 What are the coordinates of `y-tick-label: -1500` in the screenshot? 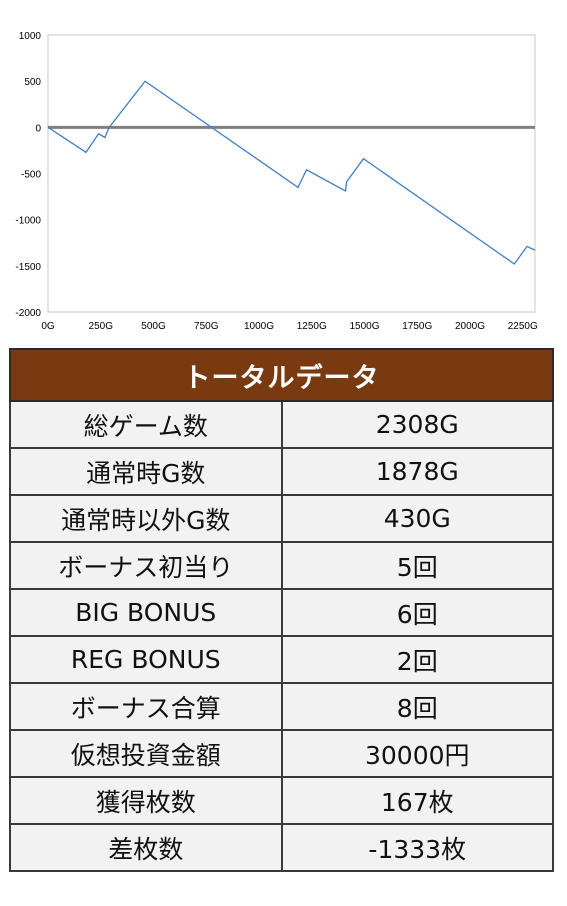 It's located at (28, 267).